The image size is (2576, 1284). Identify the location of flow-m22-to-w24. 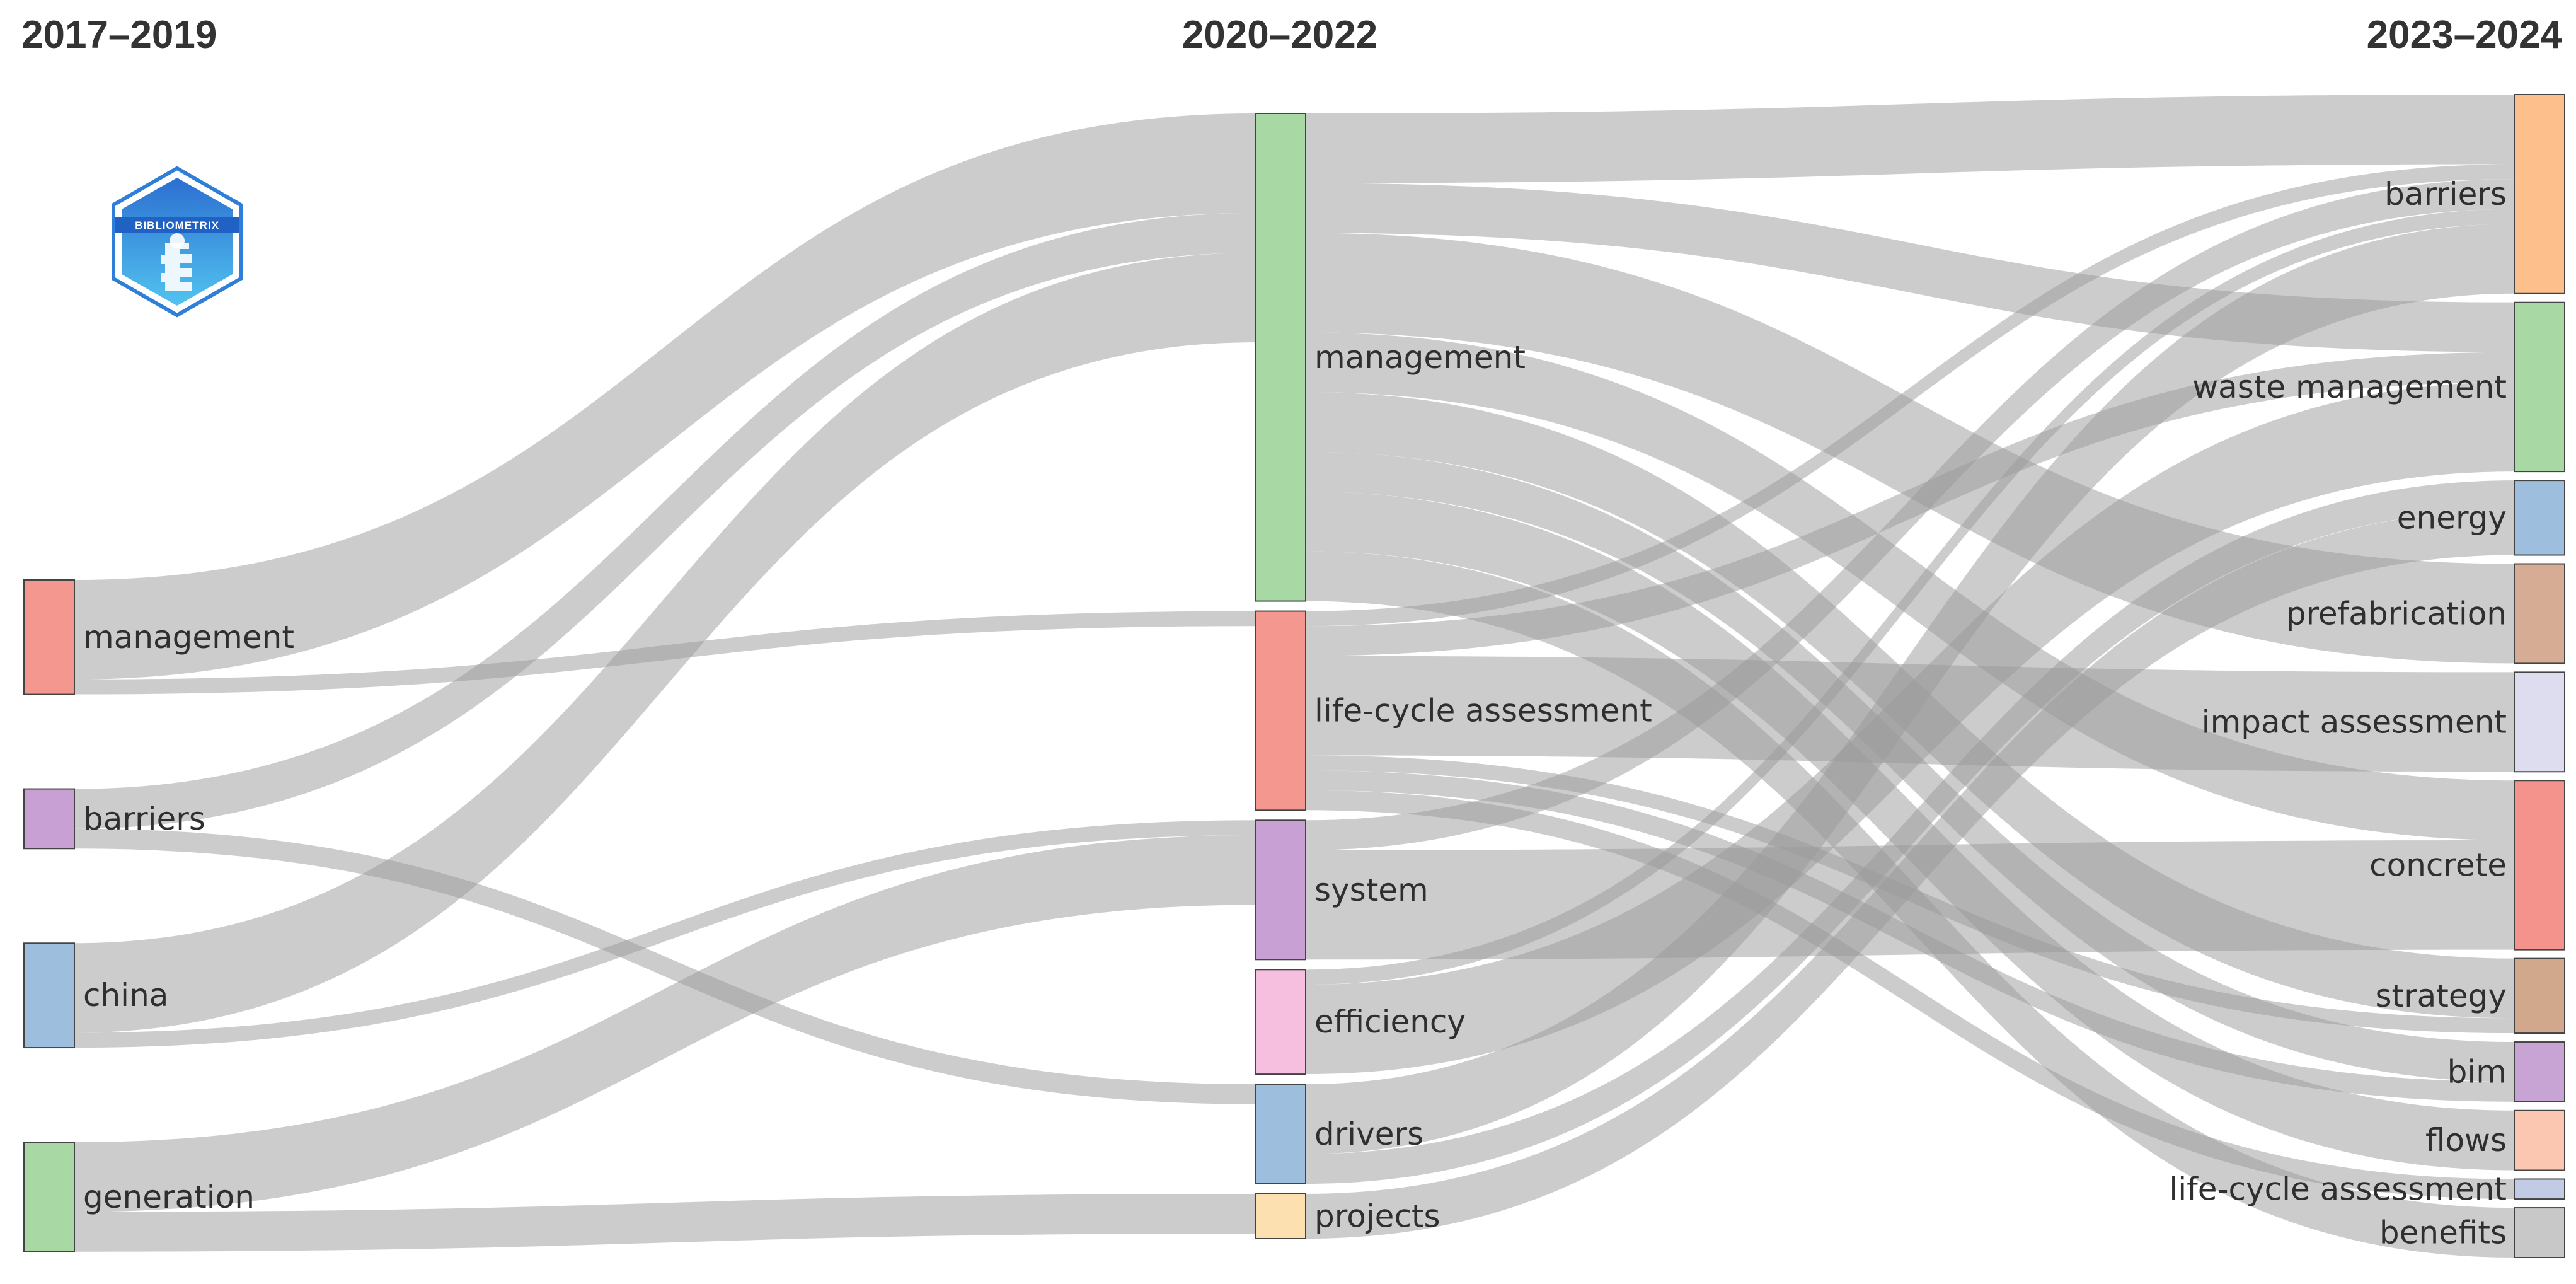
(1910, 267).